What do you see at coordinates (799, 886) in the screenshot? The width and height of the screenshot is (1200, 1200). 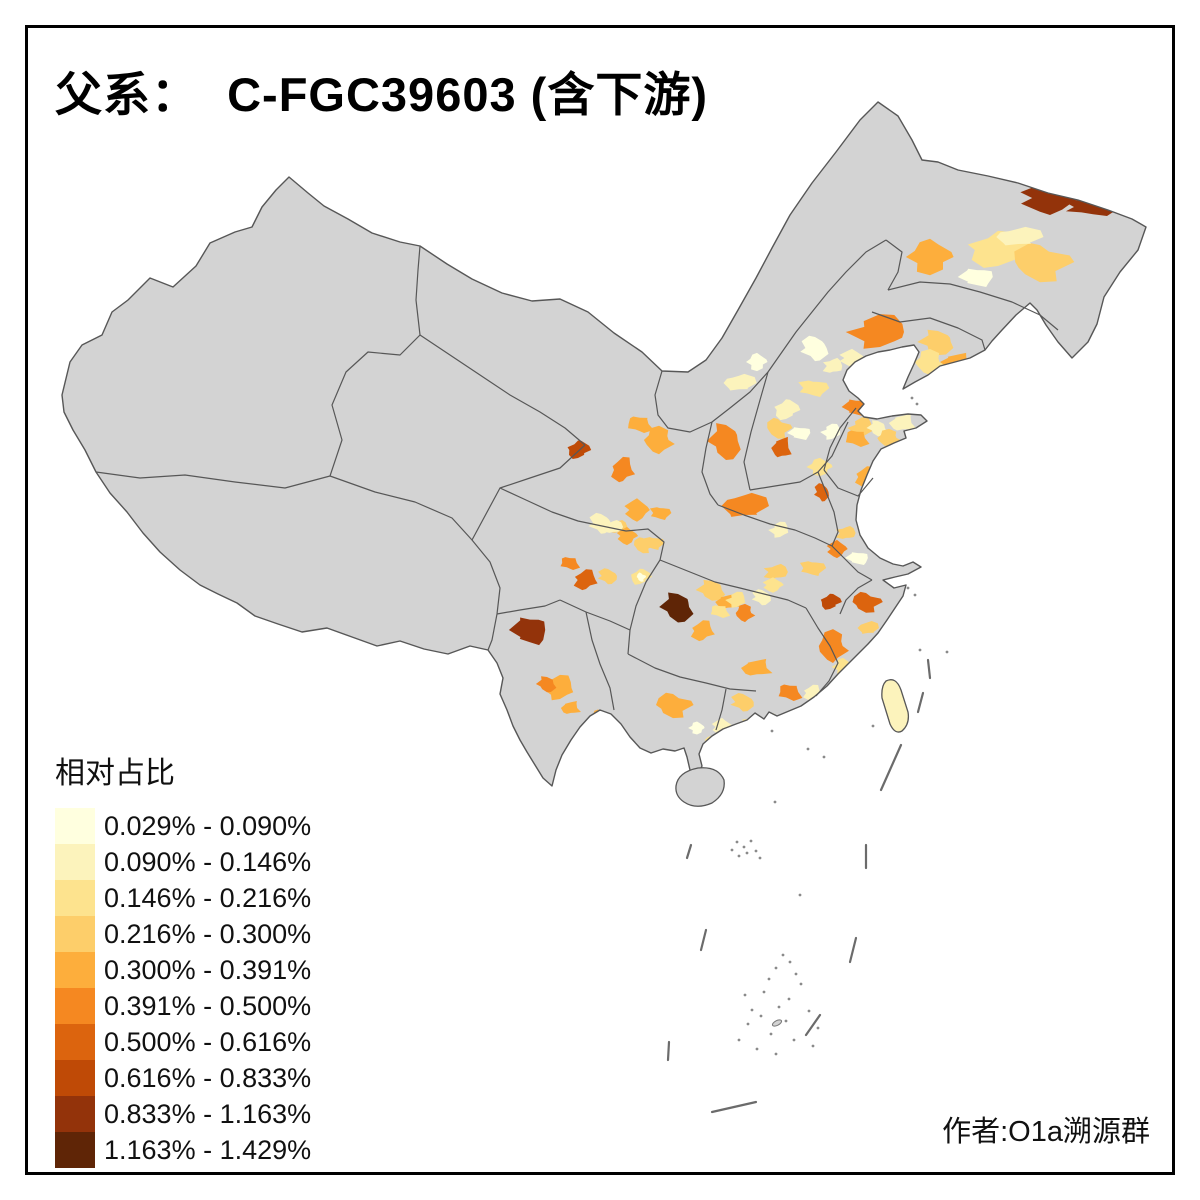 I see `nine-dash-line` at bounding box center [799, 886].